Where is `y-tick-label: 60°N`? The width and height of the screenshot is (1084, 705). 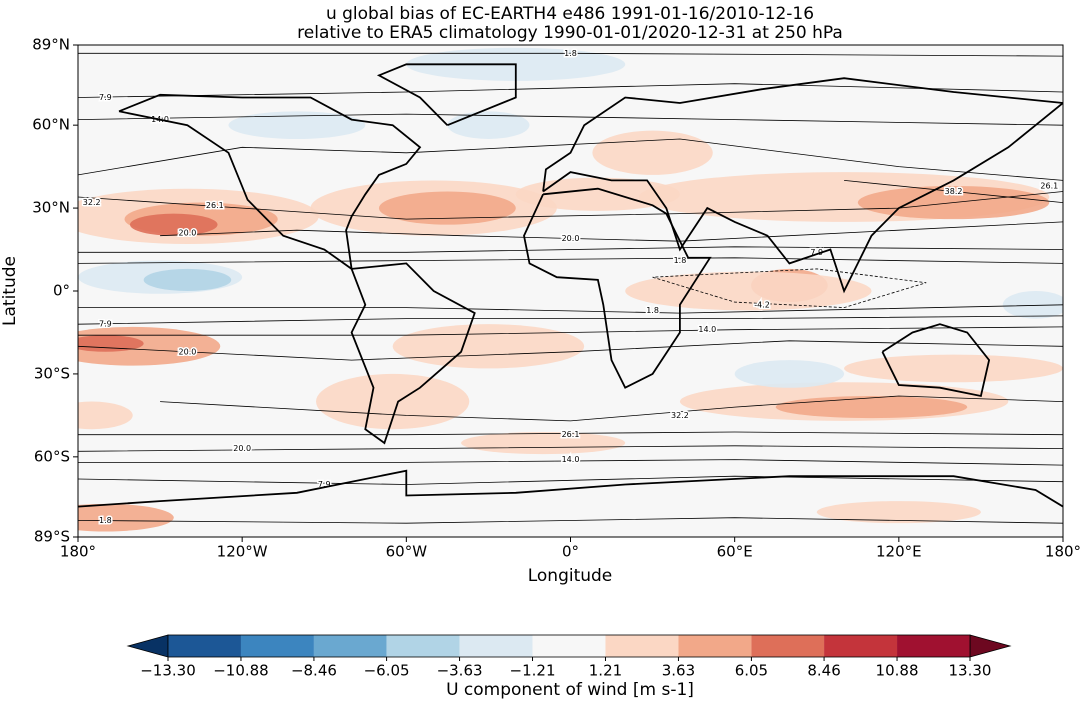
y-tick-label: 60°N is located at coordinates (51, 125).